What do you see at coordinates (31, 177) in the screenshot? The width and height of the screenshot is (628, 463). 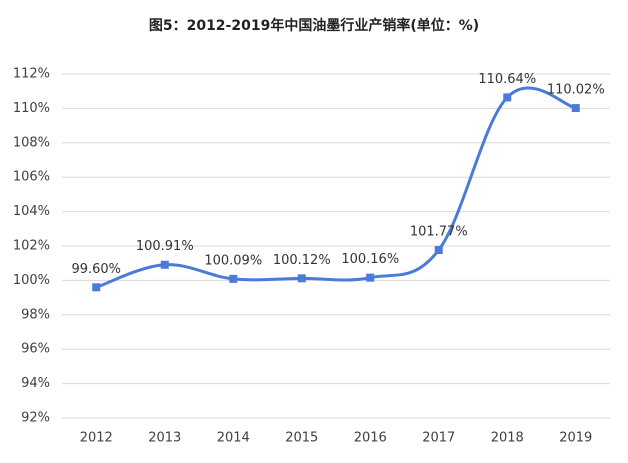 I see `y-tick-label: 106%` at bounding box center [31, 177].